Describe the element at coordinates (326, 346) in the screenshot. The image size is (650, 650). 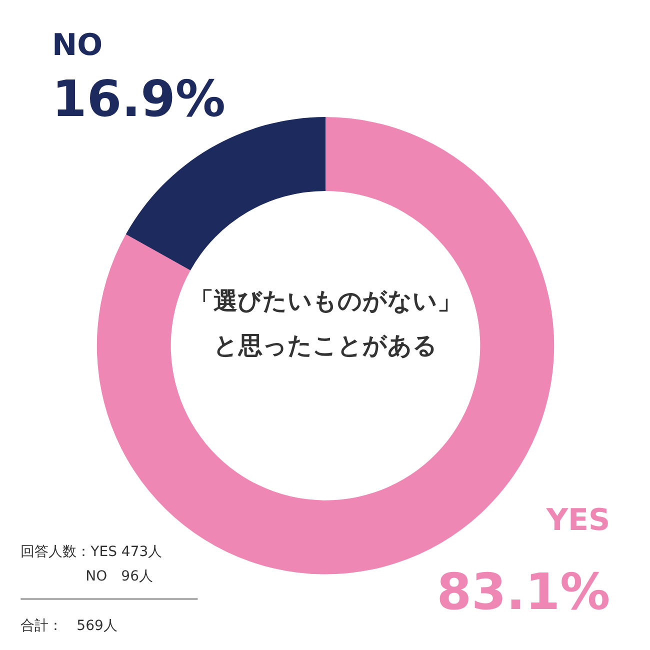
I see `text: と思ったことがある` at that location.